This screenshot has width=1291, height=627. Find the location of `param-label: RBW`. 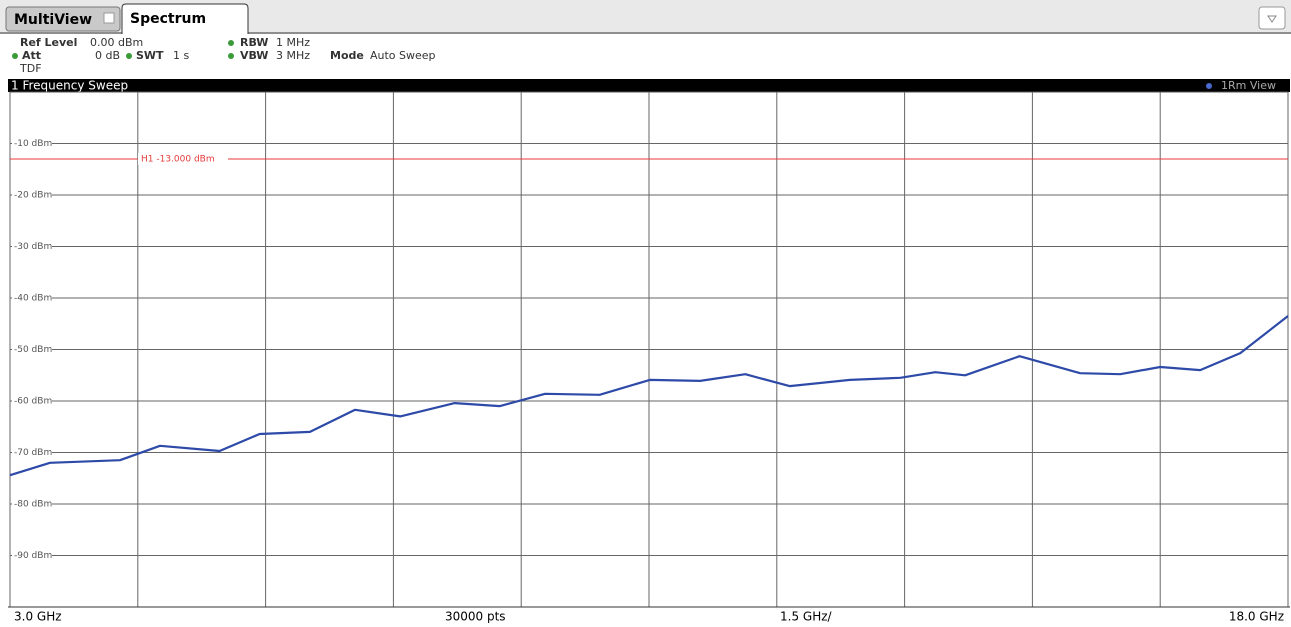

param-label: RBW is located at coordinates (254, 42).